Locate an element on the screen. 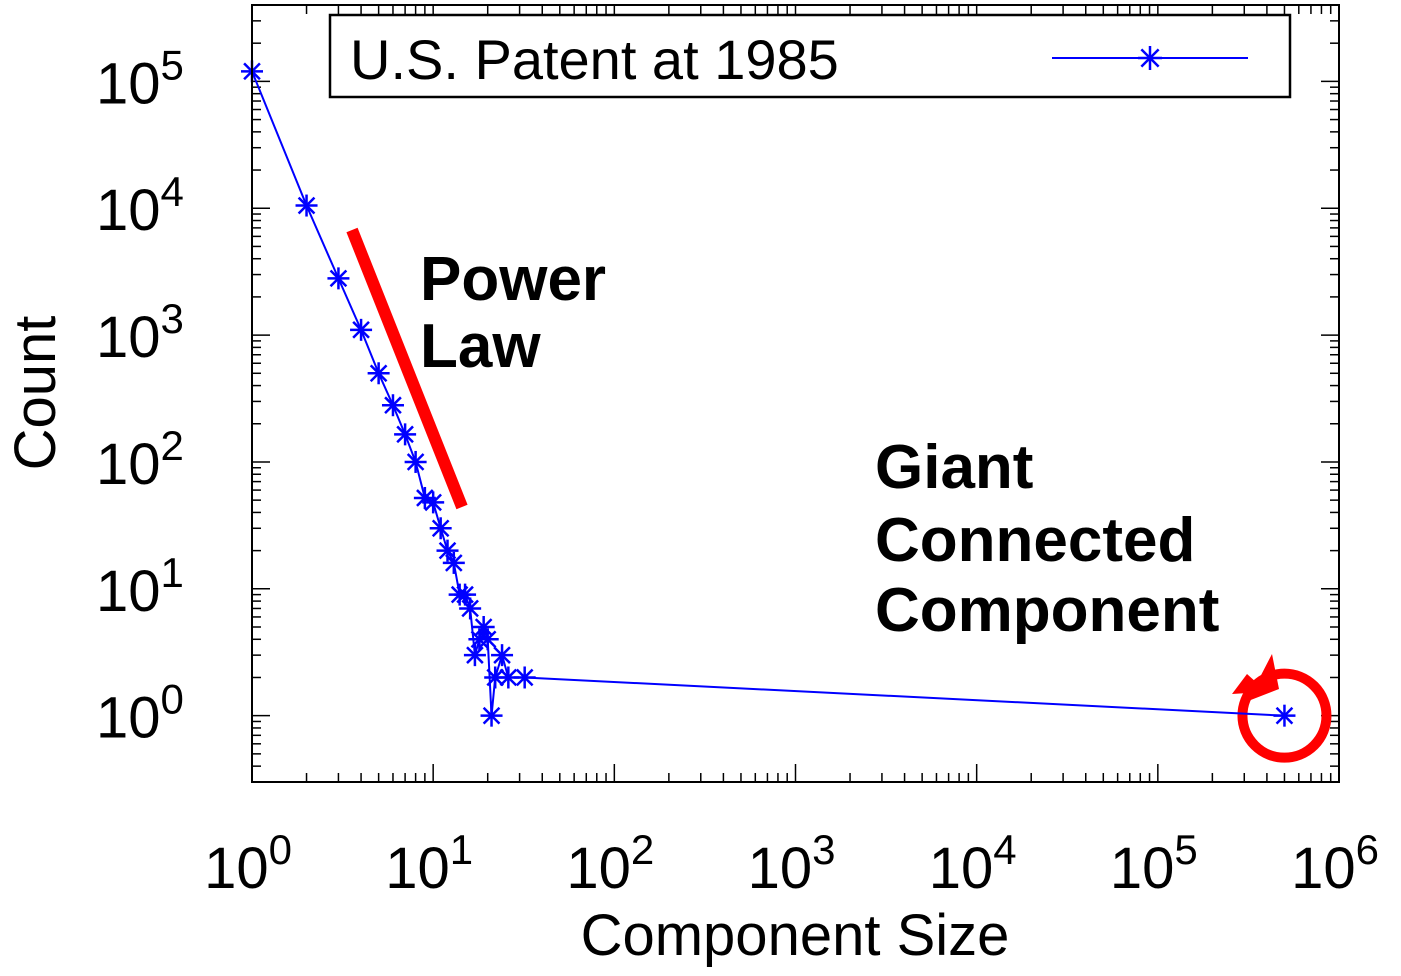 This screenshot has height=976, width=1401. y-tick-label: 10³ is located at coordinates (140, 332).